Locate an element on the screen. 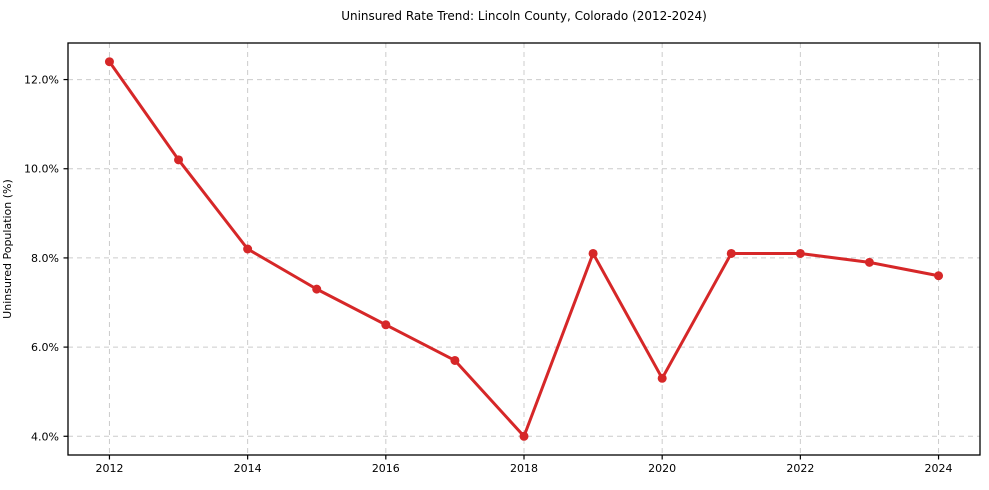 This screenshot has width=989, height=490. y-tick-label: 12.0% is located at coordinates (41, 80).